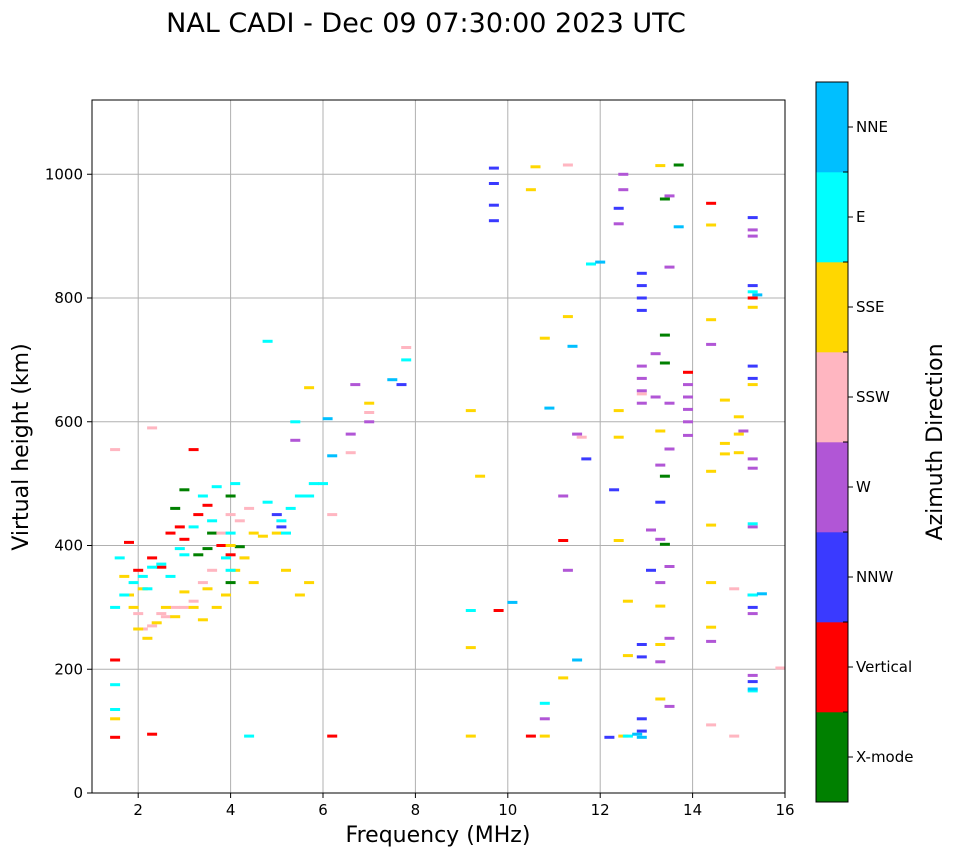 The image size is (958, 857). What do you see at coordinates (832, 487) in the screenshot?
I see `colorbar-segment-w` at bounding box center [832, 487].